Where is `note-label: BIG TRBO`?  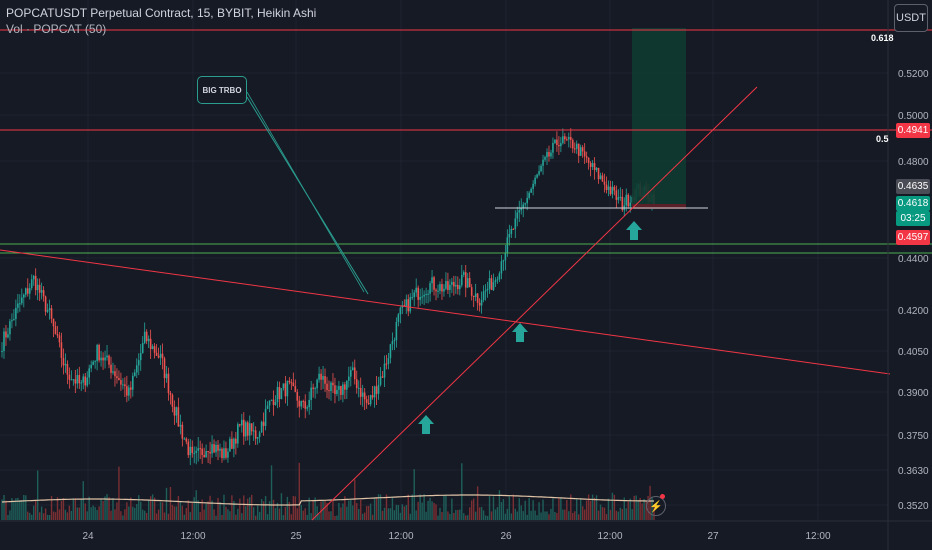
note-label: BIG TRBO is located at coordinates (222, 90).